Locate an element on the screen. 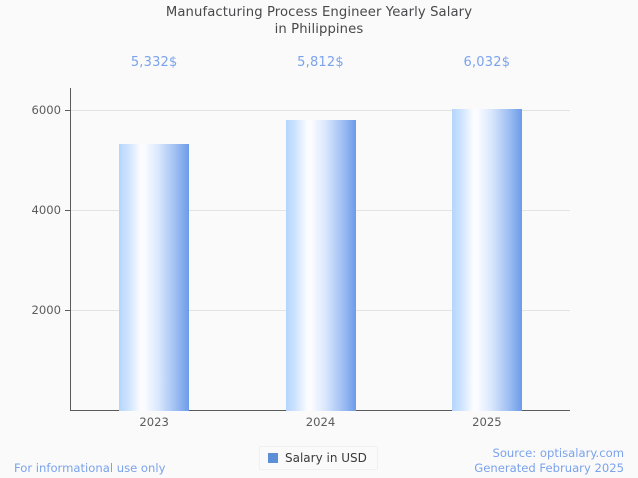  bar-value-label-2025: 6,032$ is located at coordinates (487, 62).